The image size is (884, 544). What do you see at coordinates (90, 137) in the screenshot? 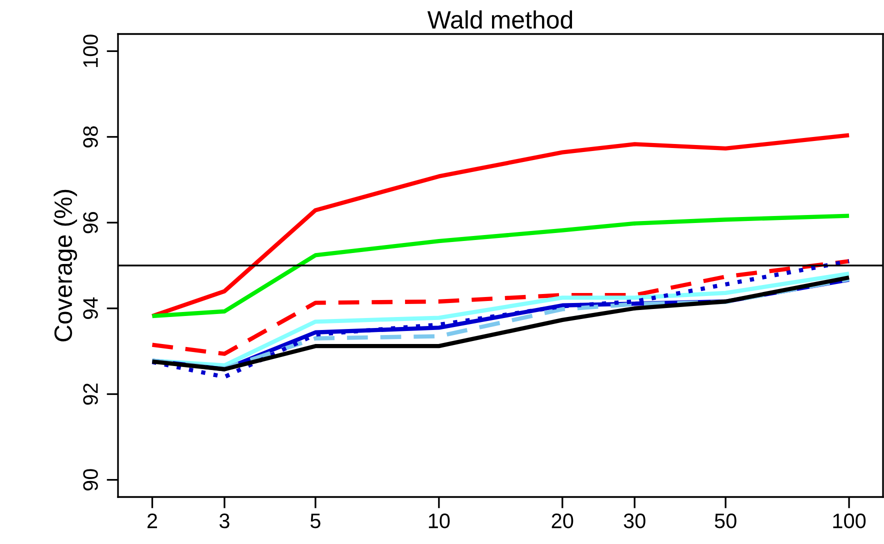
I see `y-tick-label: 98` at bounding box center [90, 137].